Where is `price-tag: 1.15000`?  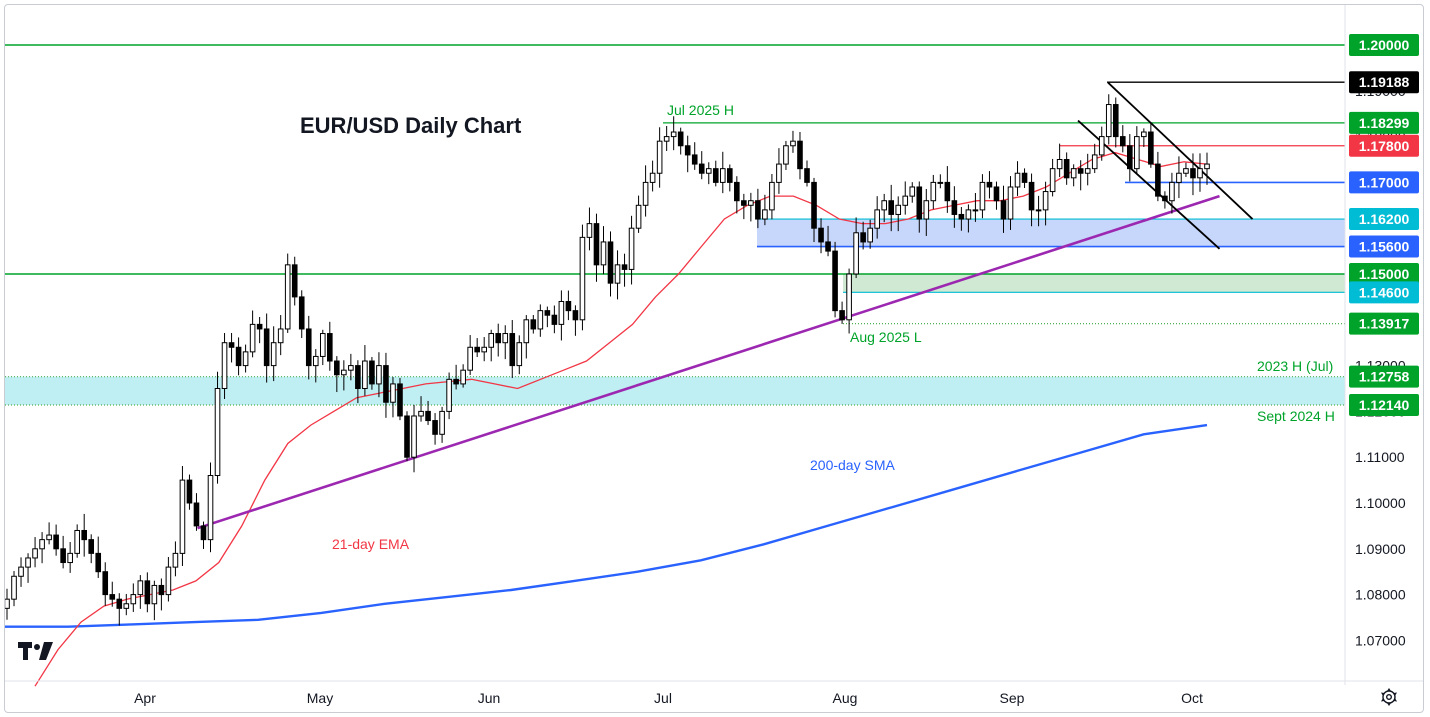 price-tag: 1.15000 is located at coordinates (1384, 274).